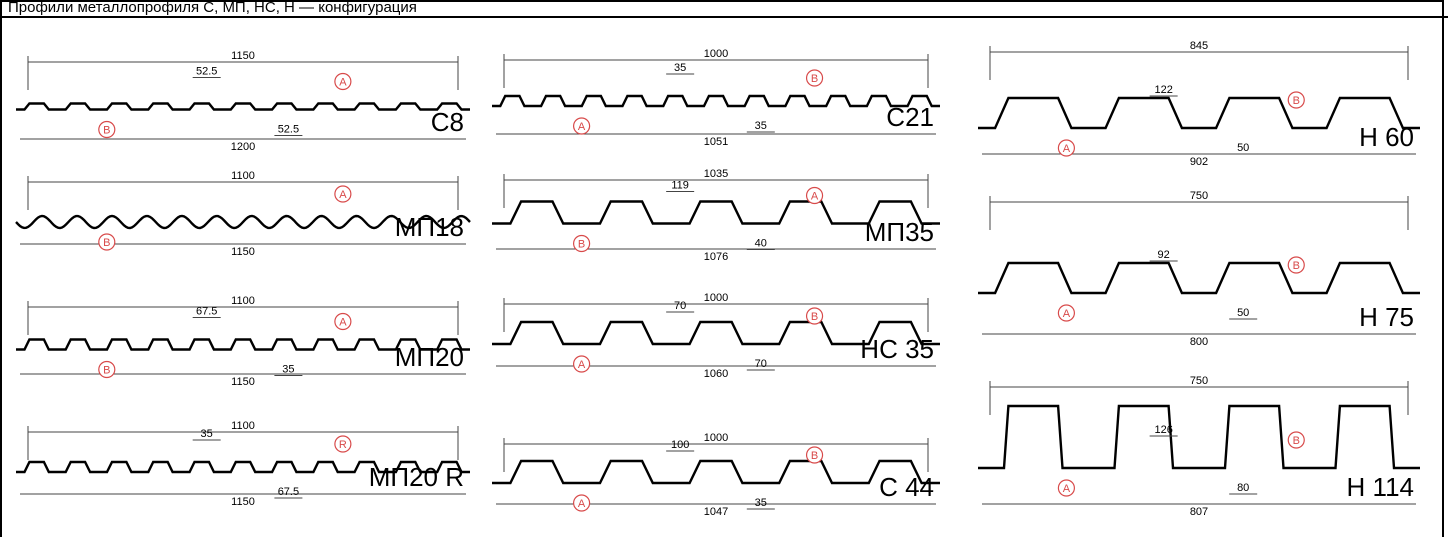 This screenshot has width=1448, height=539. Describe the element at coordinates (761, 244) in the screenshot. I see `inner-dimension-label: 40` at that location.